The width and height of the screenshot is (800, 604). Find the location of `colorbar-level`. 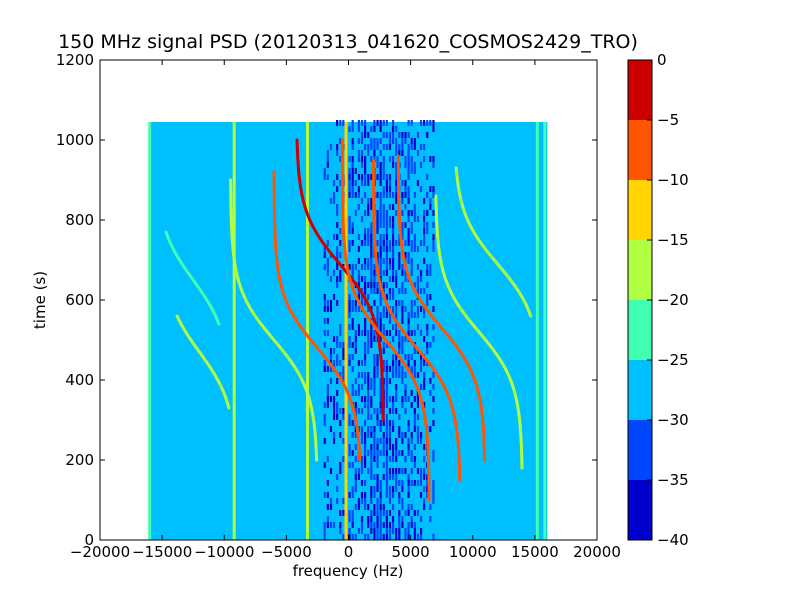

colorbar-level is located at coordinates (640, 210).